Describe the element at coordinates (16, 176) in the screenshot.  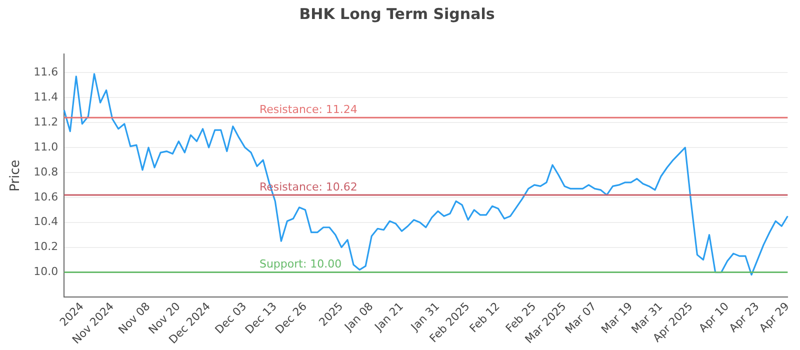
I see `y-axis-title: Price` at that location.